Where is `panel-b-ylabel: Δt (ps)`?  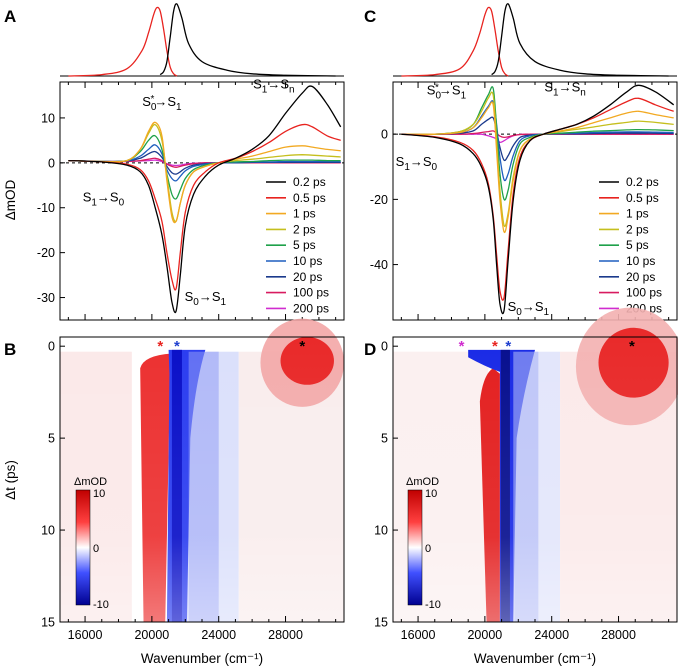 panel-b-ylabel: Δt (ps) is located at coordinates (10, 480).